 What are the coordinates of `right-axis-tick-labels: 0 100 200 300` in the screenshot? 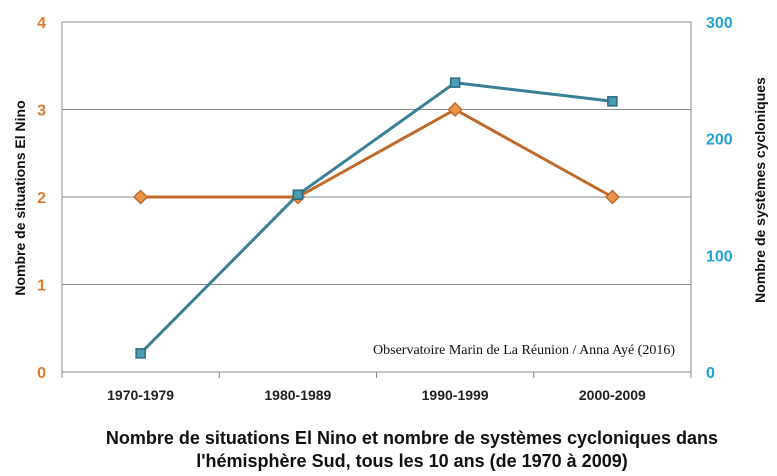 It's located at (719, 198).